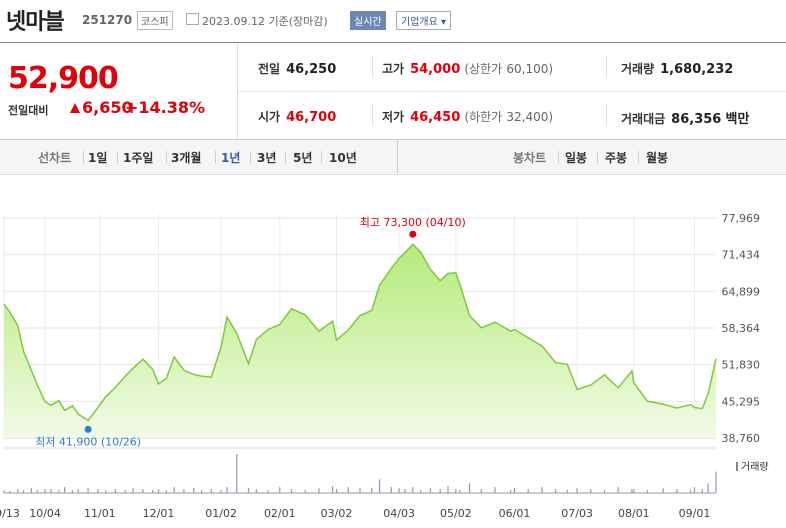 The width and height of the screenshot is (786, 528). Describe the element at coordinates (512, 91) in the screenshot. I see `stats-divider` at that location.